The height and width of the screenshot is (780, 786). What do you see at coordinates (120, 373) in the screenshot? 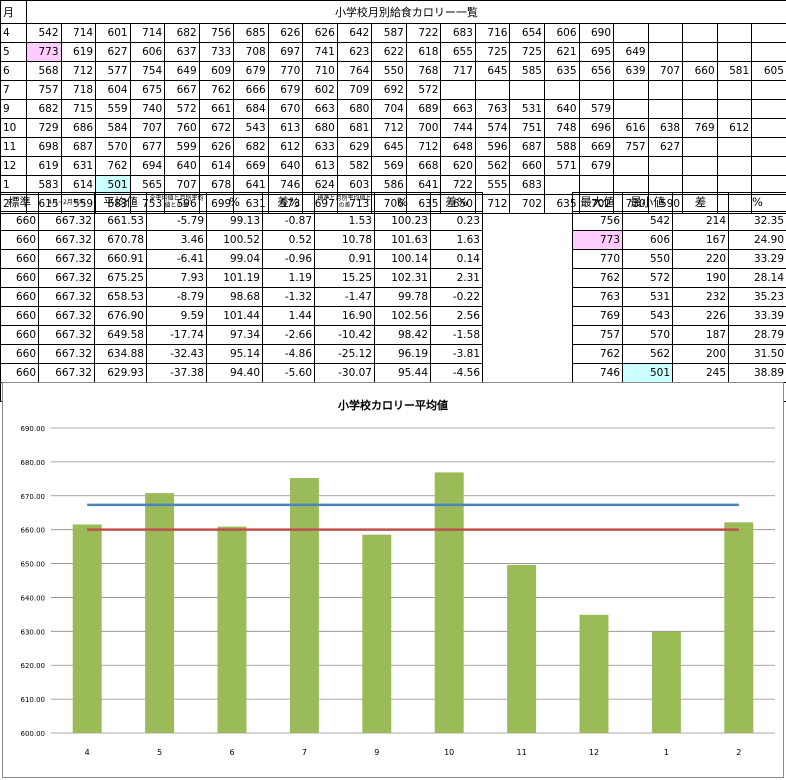
I see `summary-cell: 629.93` at bounding box center [120, 373].